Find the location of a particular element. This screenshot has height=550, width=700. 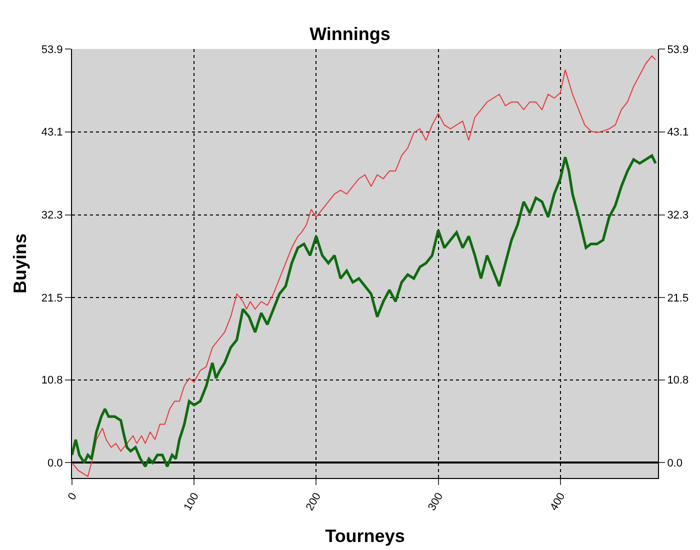

y-axis-title: Buyins is located at coordinates (20, 263).